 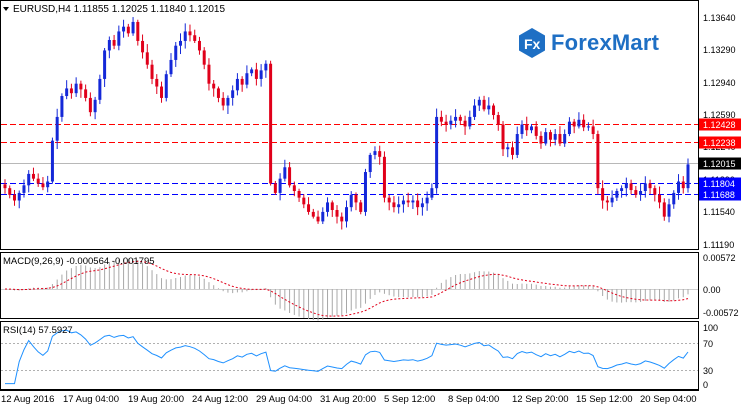 I want to click on time-tick: 12 Aug 2016, so click(x=27, y=399).